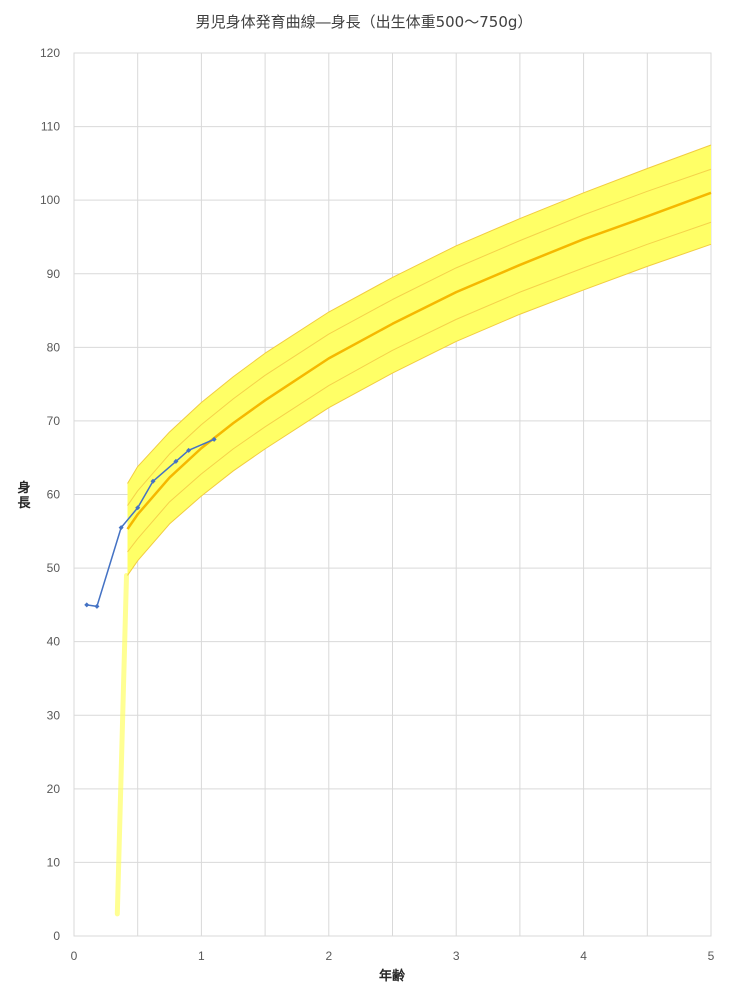 This screenshot has width=729, height=999. Describe the element at coordinates (54, 789) in the screenshot. I see `y-tick-label: 20` at that location.